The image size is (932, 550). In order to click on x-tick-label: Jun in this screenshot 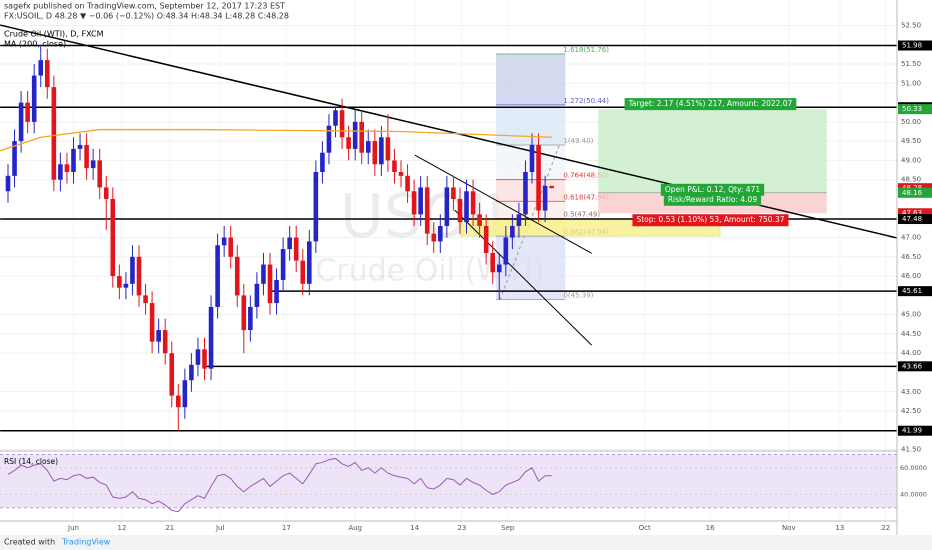, I will do `click(73, 528)`.